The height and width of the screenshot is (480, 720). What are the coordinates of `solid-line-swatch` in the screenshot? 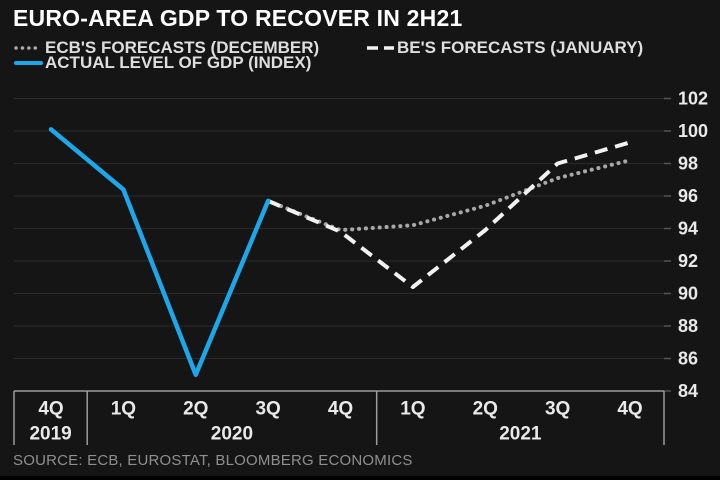 It's located at (28, 63).